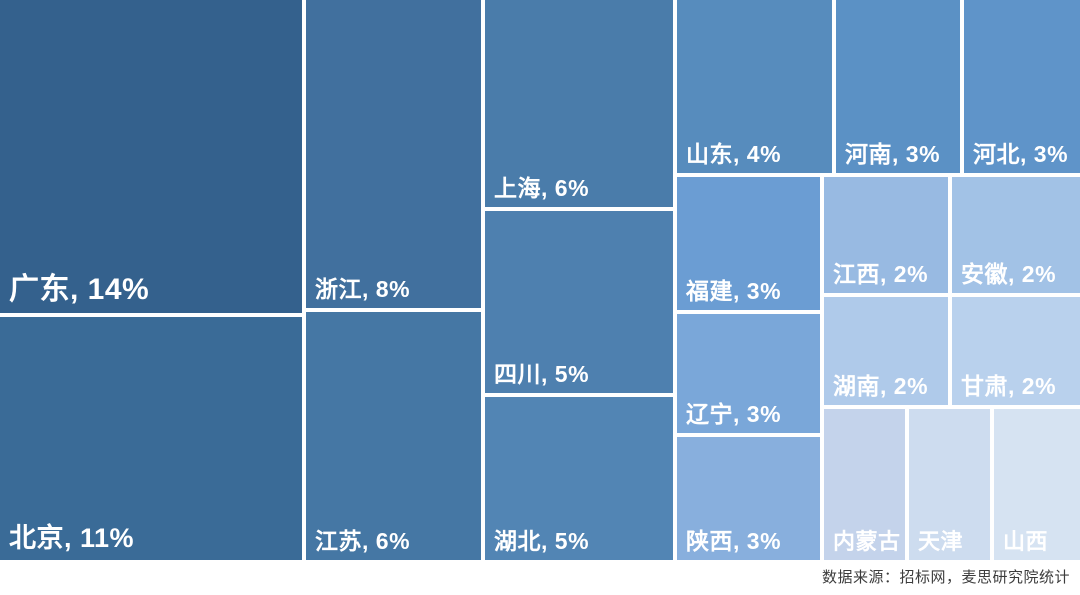 This screenshot has width=1080, height=595. Describe the element at coordinates (1021, 153) in the screenshot. I see `tile-label: 河北, 3%` at that location.